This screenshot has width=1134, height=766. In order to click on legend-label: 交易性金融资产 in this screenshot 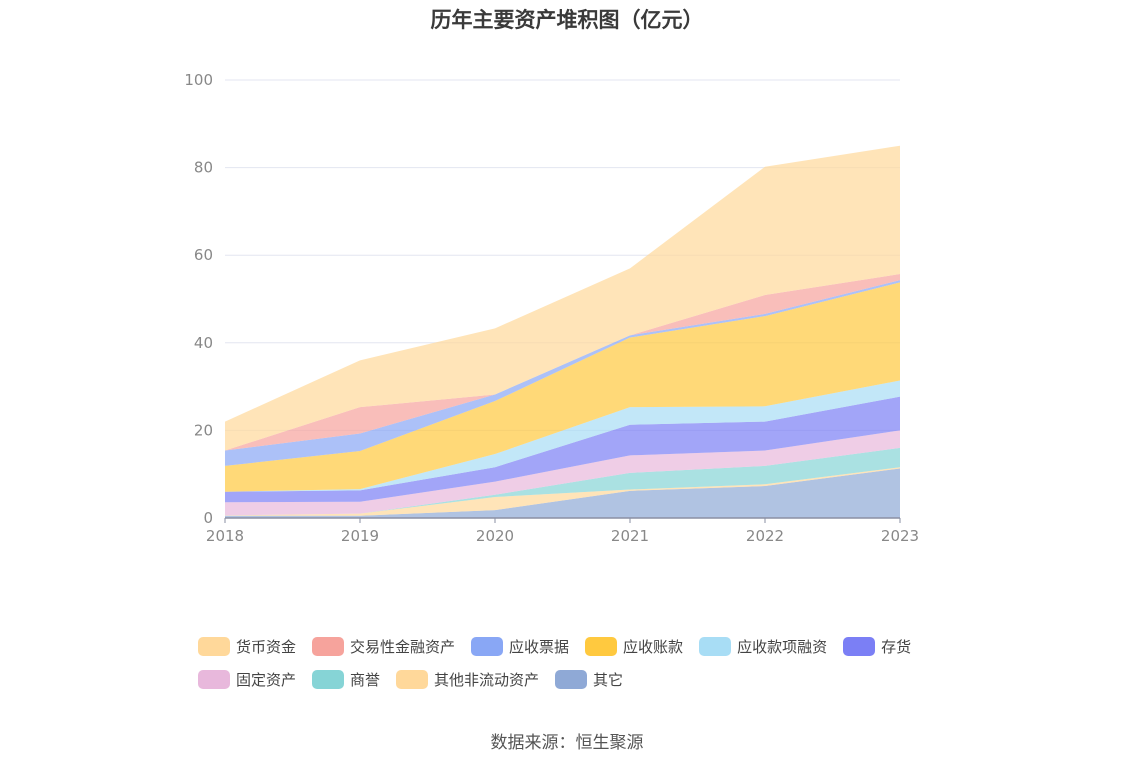, I will do `click(403, 647)`.